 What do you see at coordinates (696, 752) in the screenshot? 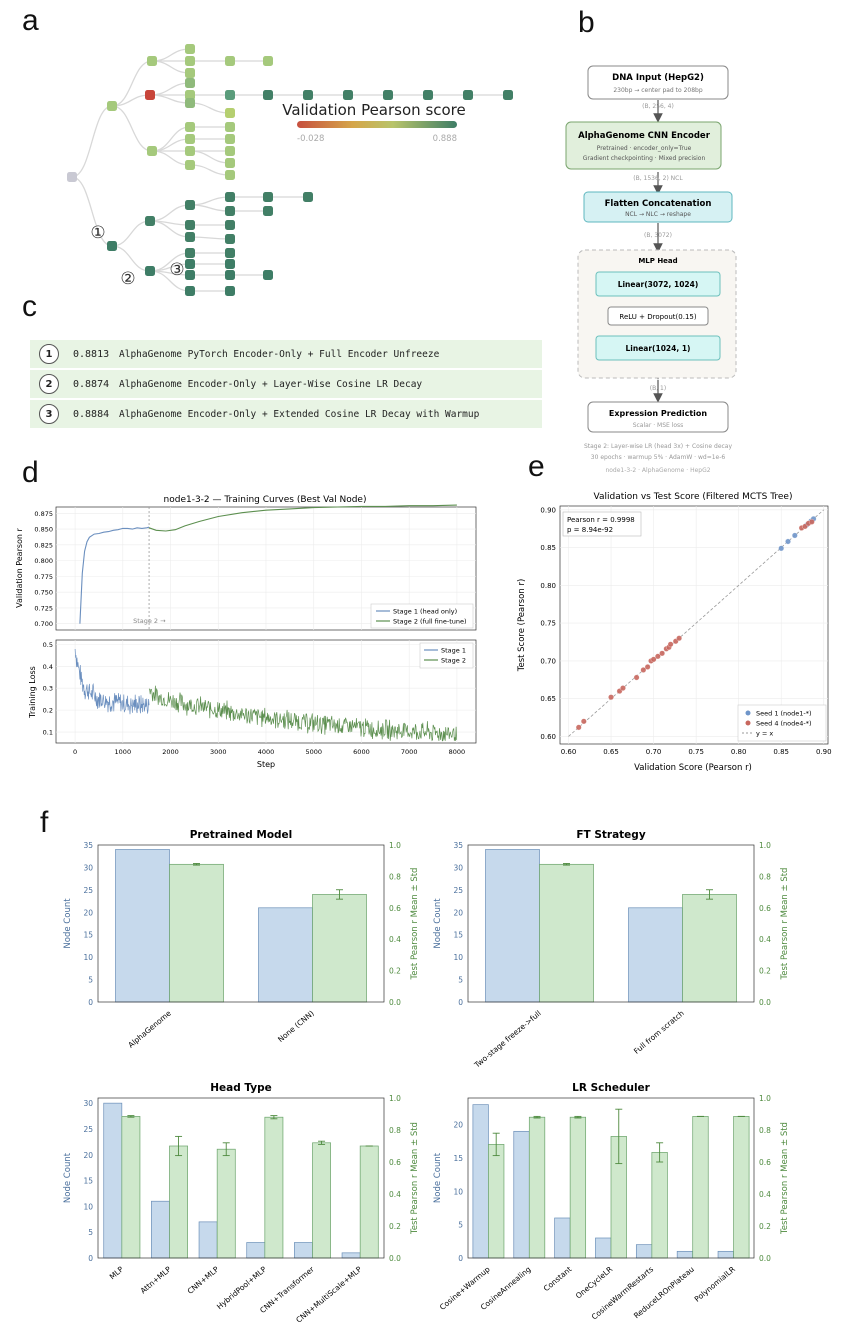
I see `x-tick-label: 0.75` at bounding box center [696, 752].